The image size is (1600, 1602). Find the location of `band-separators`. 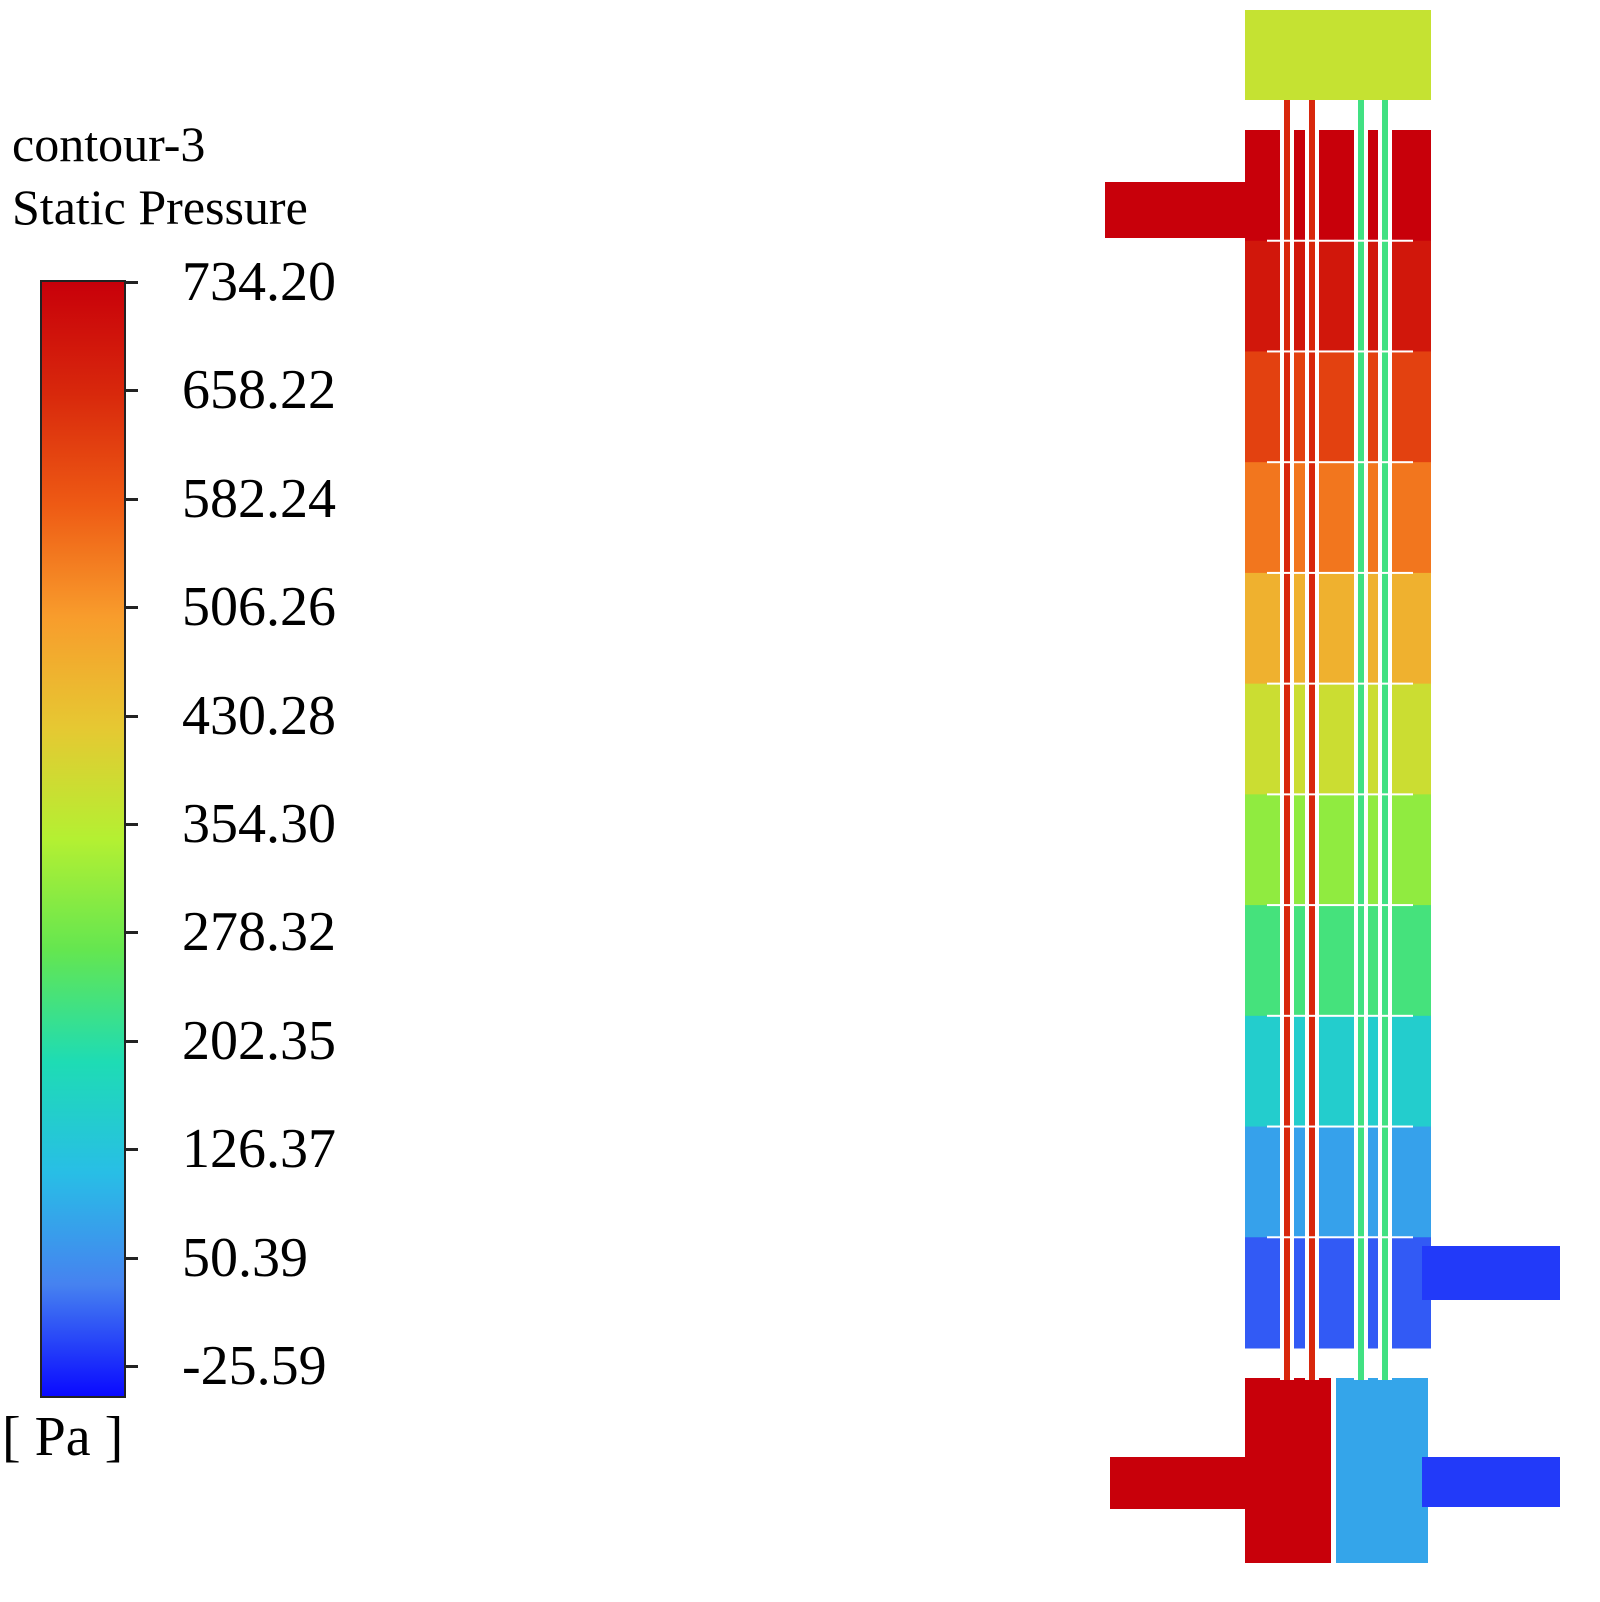

band-separators is located at coordinates (1340, 739).